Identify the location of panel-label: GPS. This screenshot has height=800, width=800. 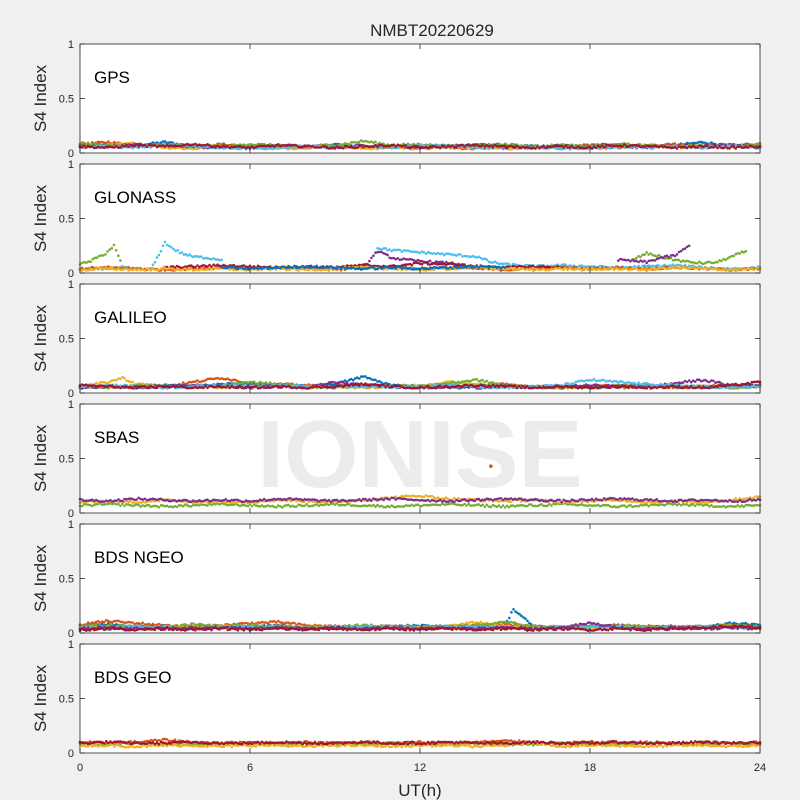
(112, 77).